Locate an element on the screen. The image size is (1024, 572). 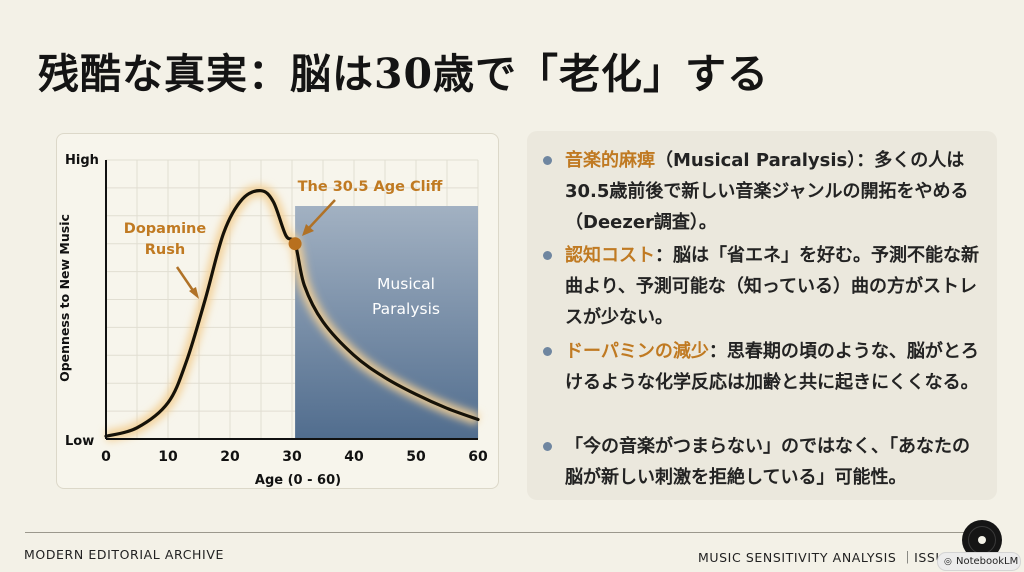
bullet-term: 音楽的麻痺 is located at coordinates (610, 160).